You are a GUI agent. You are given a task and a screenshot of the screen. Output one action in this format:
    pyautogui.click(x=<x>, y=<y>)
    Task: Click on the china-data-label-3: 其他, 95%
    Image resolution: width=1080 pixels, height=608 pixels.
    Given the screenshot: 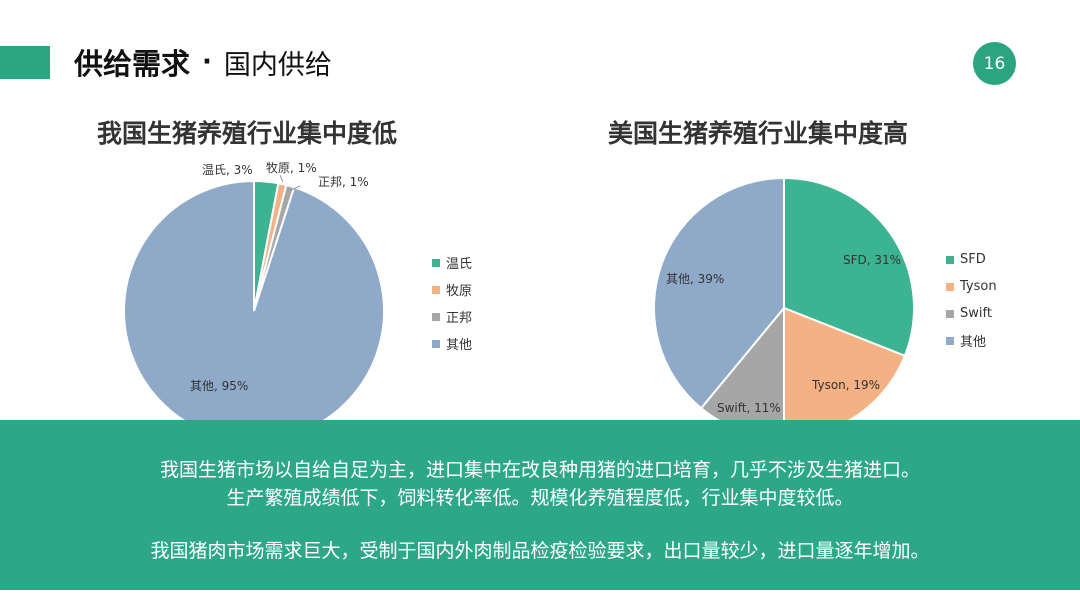 What is the action you would take?
    pyautogui.click(x=219, y=386)
    